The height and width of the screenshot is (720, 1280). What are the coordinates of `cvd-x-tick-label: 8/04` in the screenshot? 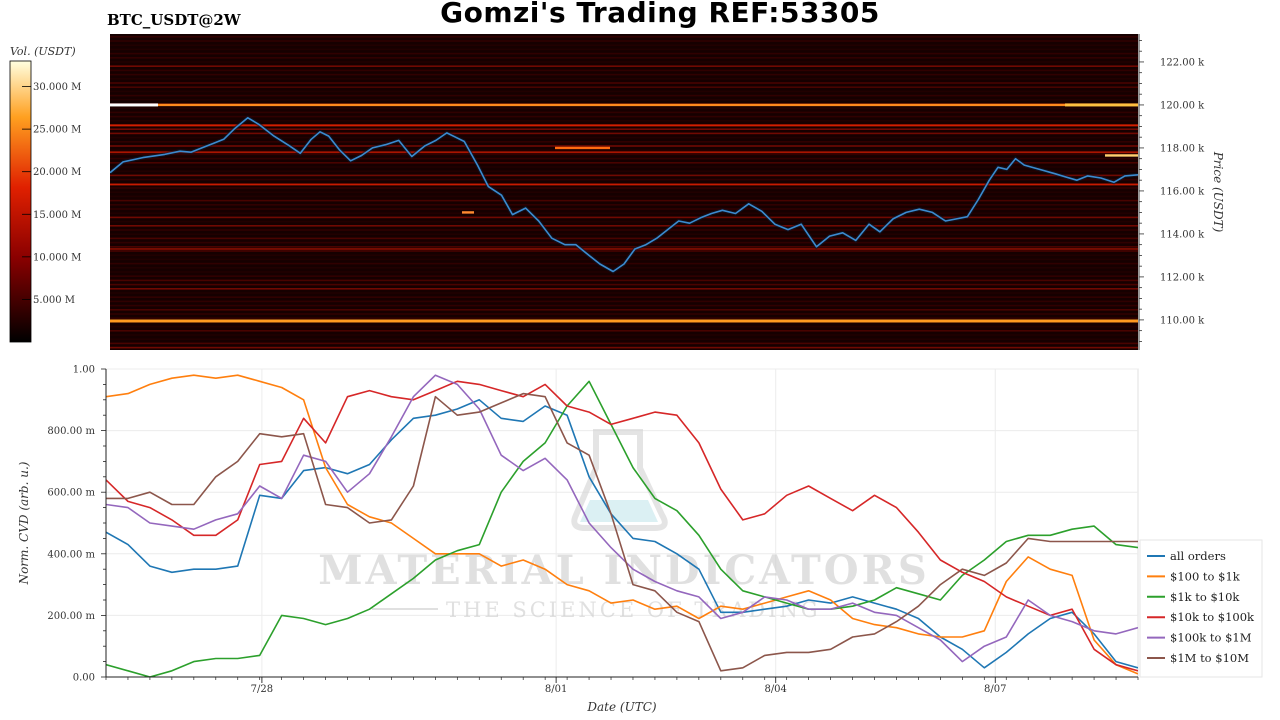 It's located at (775, 689).